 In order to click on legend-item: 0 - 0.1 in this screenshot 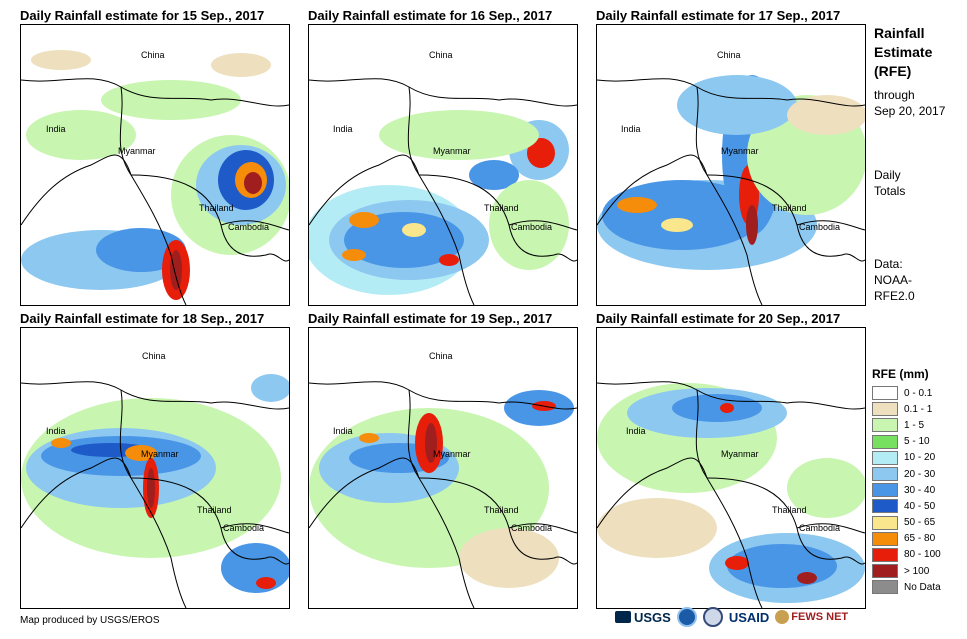, I will do `click(906, 393)`.